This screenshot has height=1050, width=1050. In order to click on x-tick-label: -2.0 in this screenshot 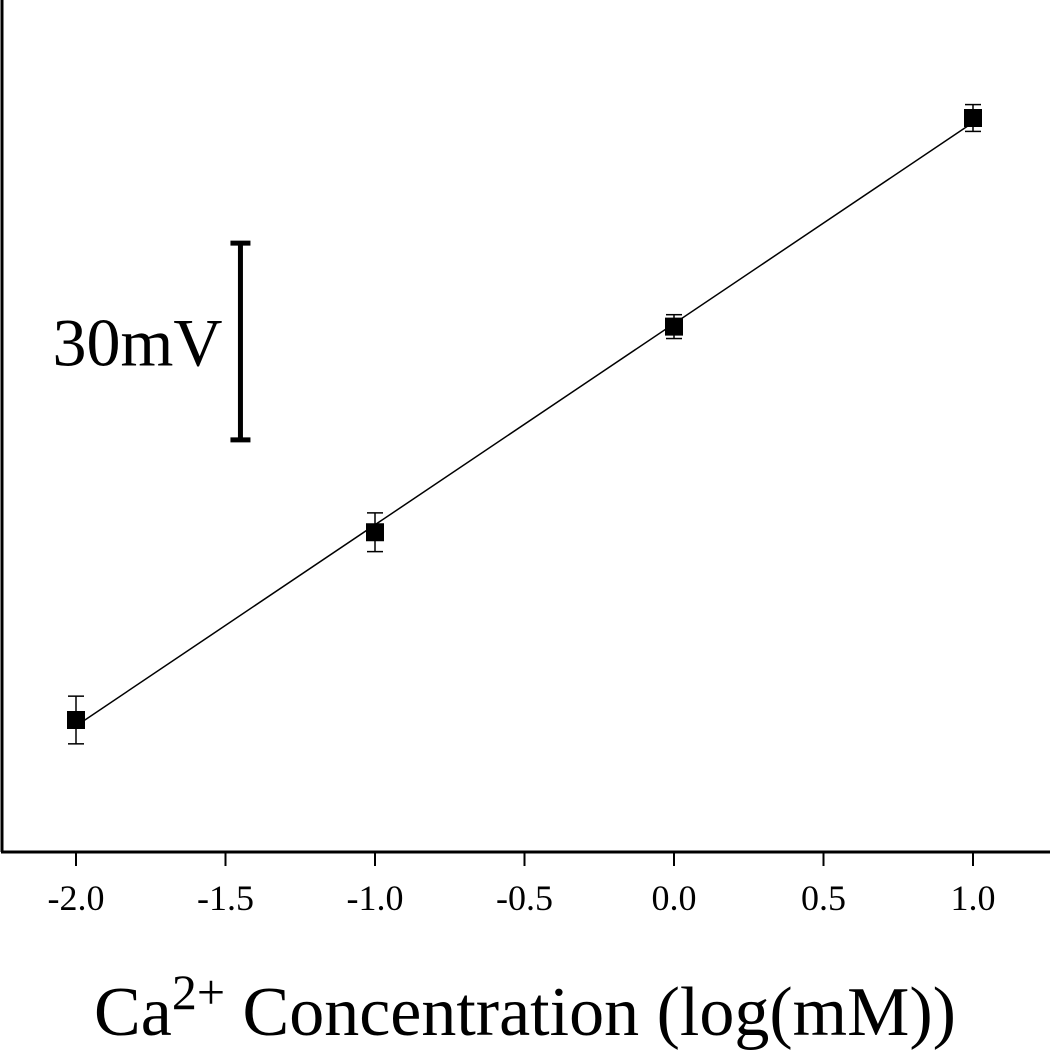, I will do `click(76, 898)`.